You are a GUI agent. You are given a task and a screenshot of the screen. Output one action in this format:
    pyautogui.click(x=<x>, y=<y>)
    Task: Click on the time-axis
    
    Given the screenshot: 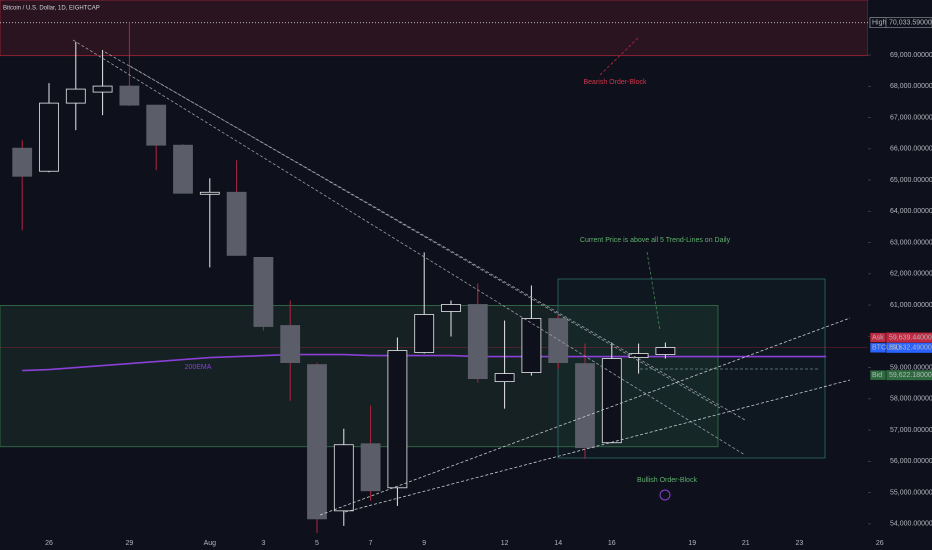 What is the action you would take?
    pyautogui.click(x=434, y=543)
    